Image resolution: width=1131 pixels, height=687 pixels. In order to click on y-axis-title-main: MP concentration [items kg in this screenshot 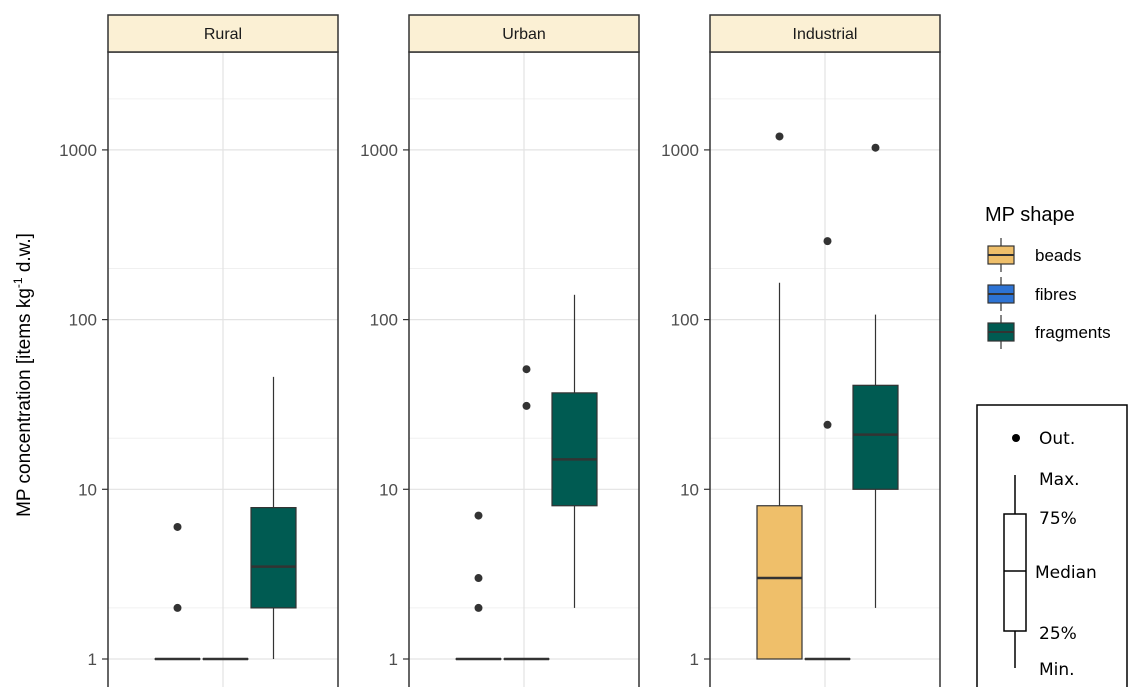, I will do `click(24, 402)`.